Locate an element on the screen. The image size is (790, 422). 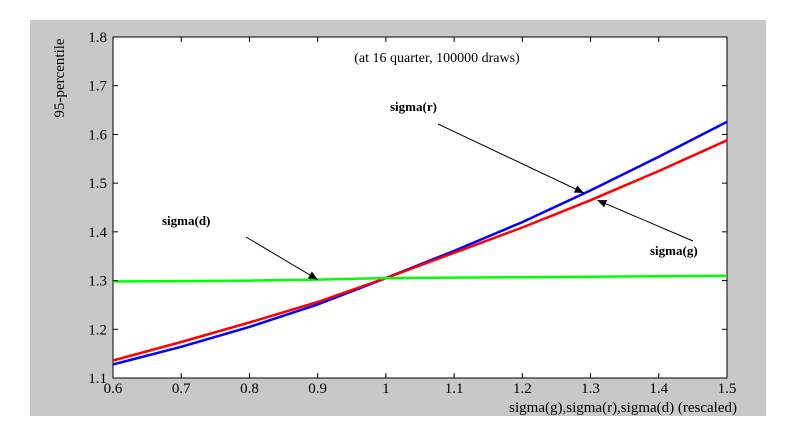
x-tick-label: 1.3 is located at coordinates (590, 389).